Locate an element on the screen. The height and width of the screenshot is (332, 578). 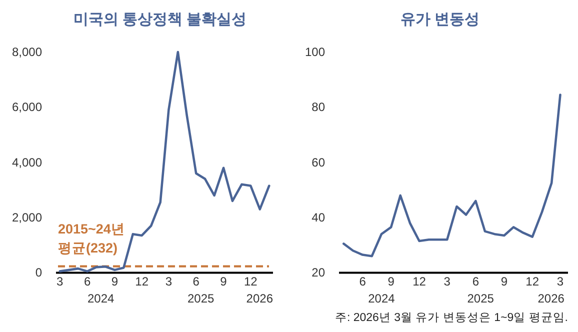
y-tick-label: 6,000 is located at coordinates (27, 107).